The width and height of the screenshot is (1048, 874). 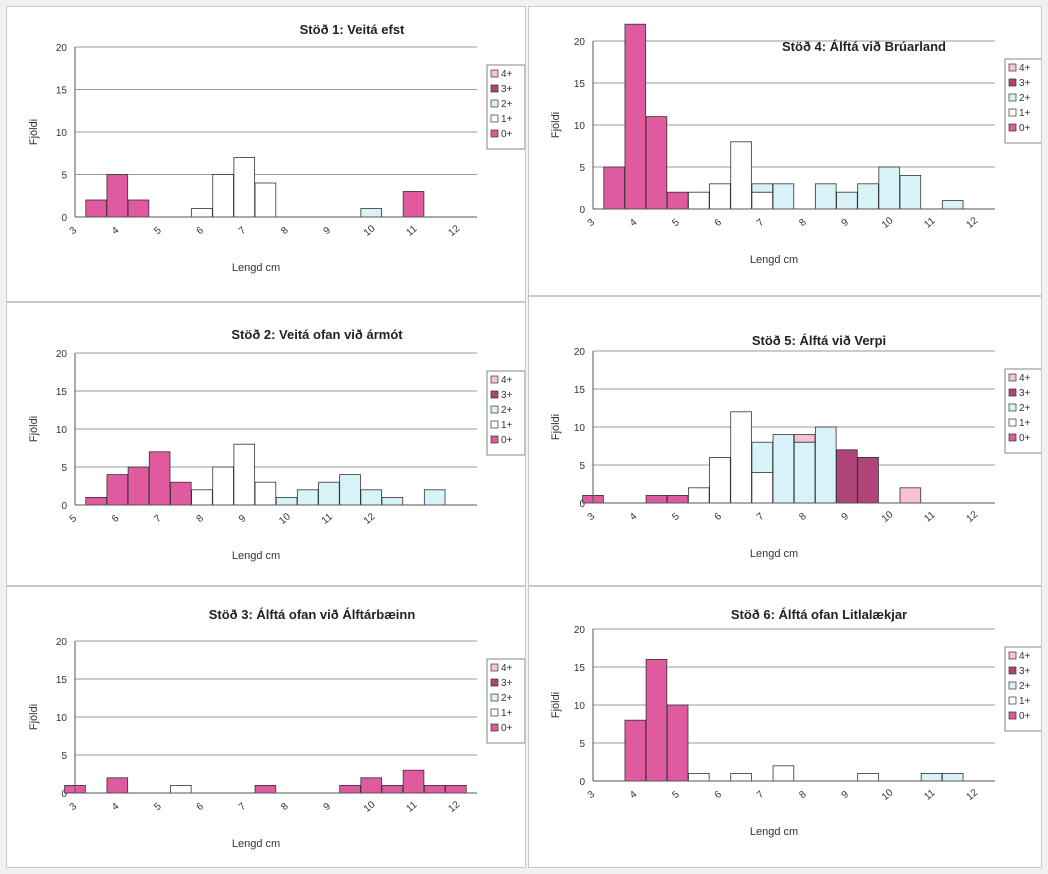 What do you see at coordinates (804, 438) in the screenshot?
I see `bar-4plus` at bounding box center [804, 438].